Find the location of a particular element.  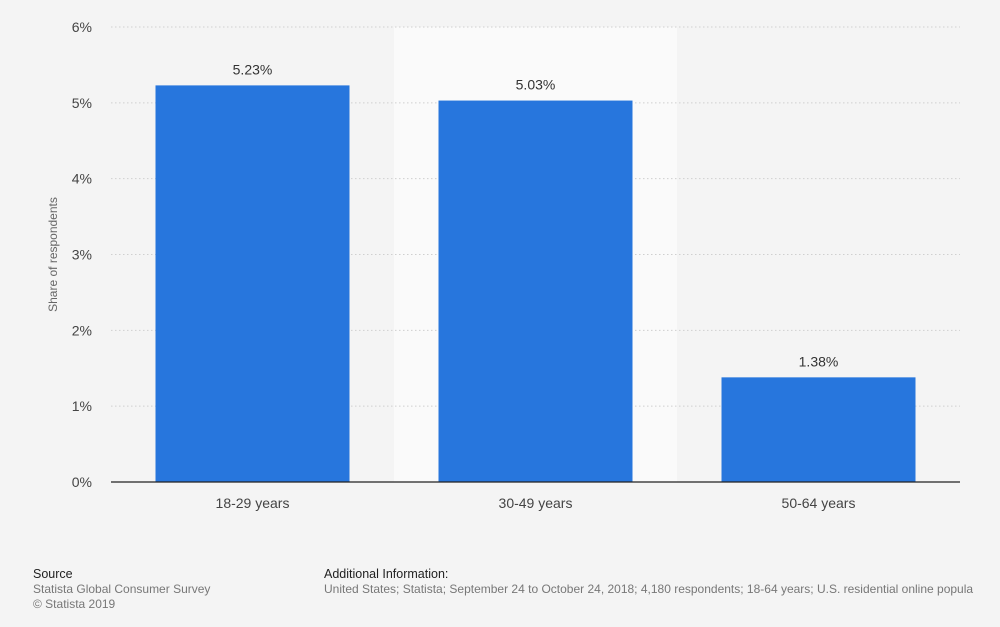

y-tick-label: 0% is located at coordinates (82, 482).